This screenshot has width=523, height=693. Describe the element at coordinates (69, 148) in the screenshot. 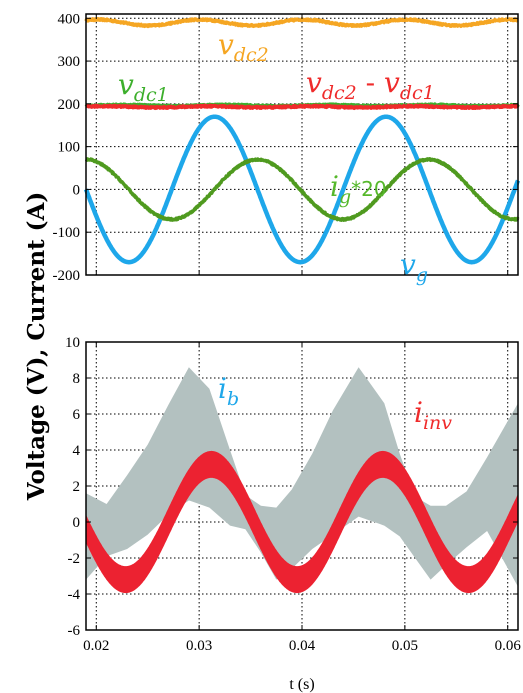

I see `y-tick-label: 100` at that location.